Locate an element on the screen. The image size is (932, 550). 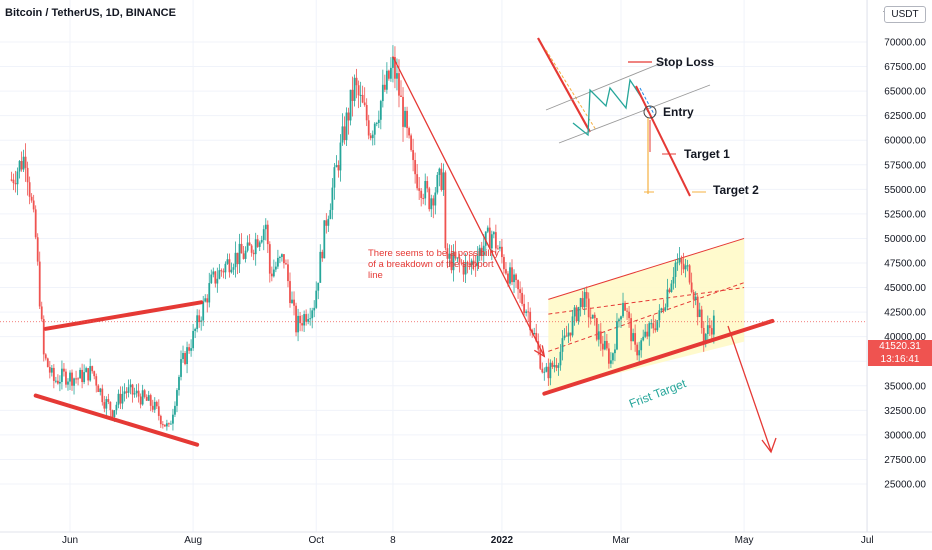
price-tick-label: 50000.00 is located at coordinates (905, 239).